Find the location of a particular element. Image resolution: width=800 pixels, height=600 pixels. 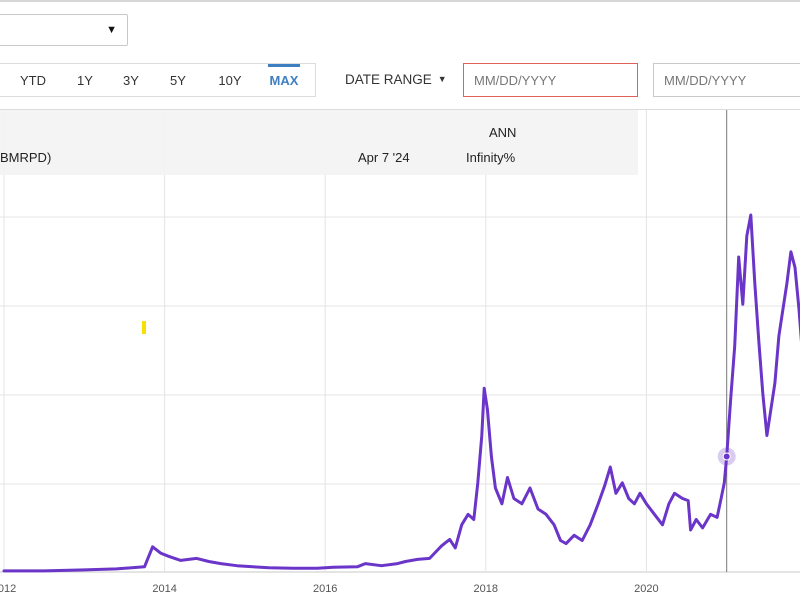

series-dropdown: ▼ is located at coordinates (64, 30).